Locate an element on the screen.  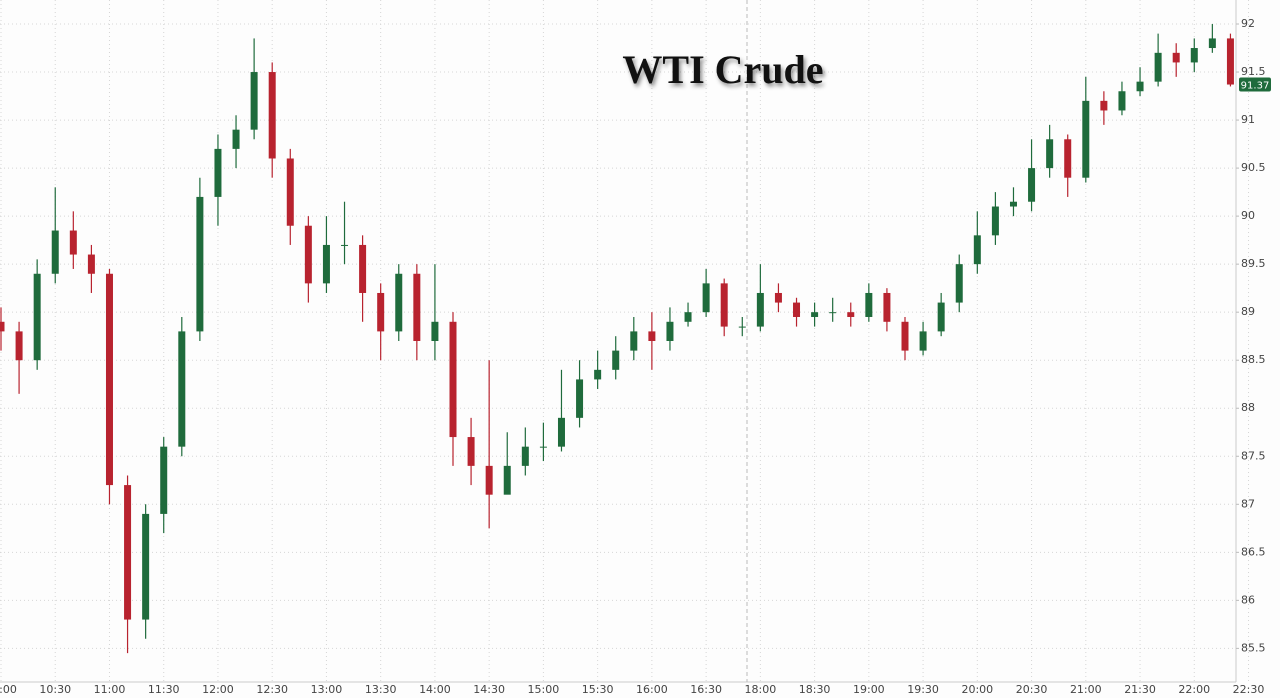
x-tick-label: 22:30 is located at coordinates (1249, 689).